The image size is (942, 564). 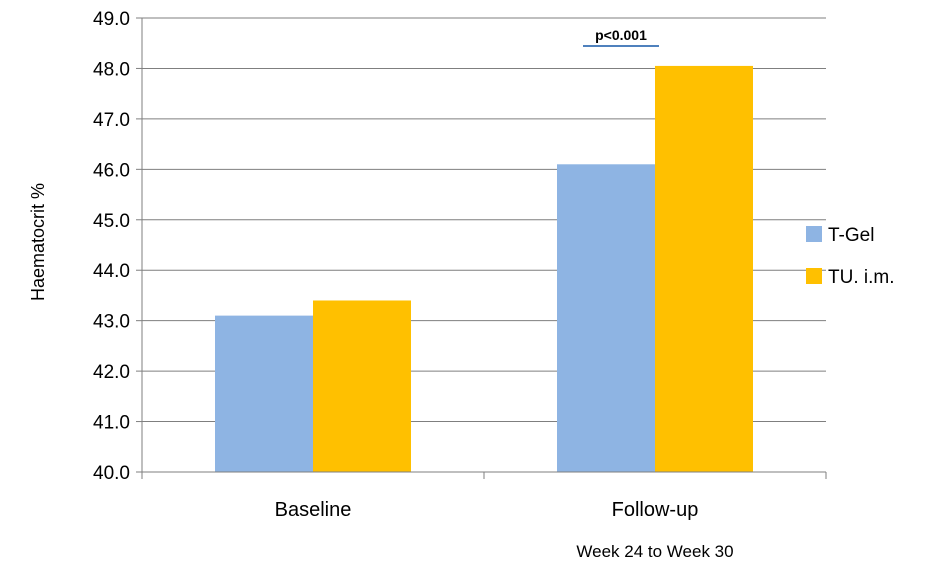 What do you see at coordinates (111, 271) in the screenshot?
I see `y-tick-label: 44.0` at bounding box center [111, 271].